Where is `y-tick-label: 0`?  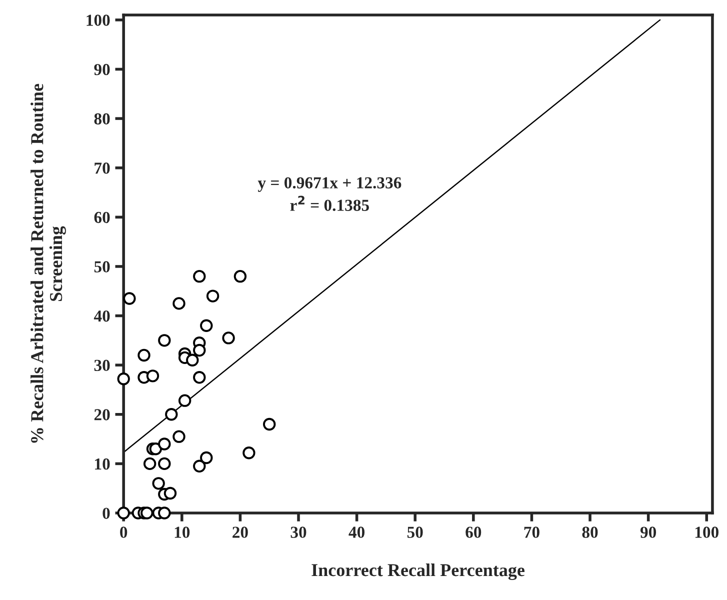 y-tick-label: 0 is located at coordinates (106, 513).